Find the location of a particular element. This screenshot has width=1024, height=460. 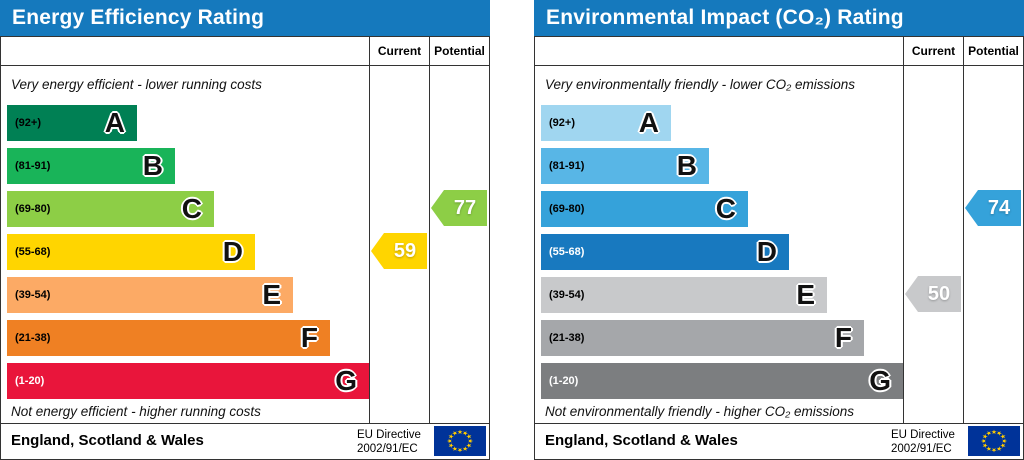

potential-rating-pointer: 77 is located at coordinates (459, 208).